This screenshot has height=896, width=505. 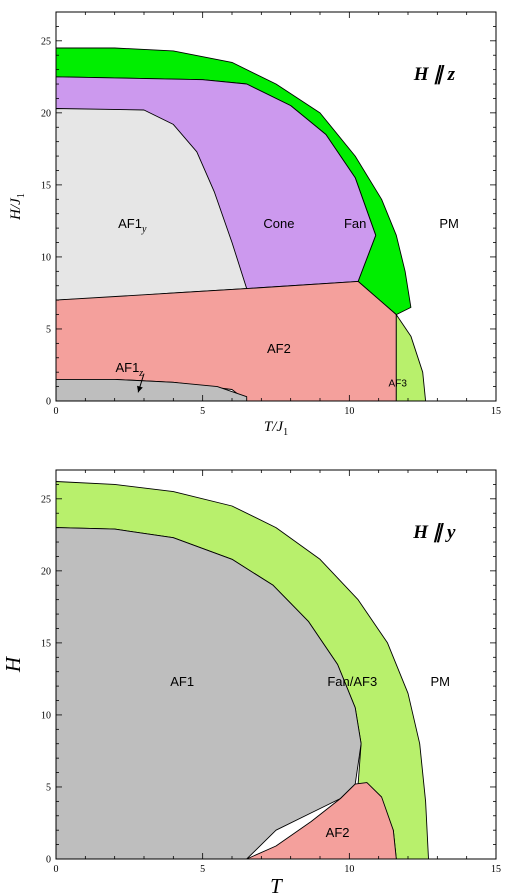 I want to click on y-axis-title: H, so click(x=13, y=664).